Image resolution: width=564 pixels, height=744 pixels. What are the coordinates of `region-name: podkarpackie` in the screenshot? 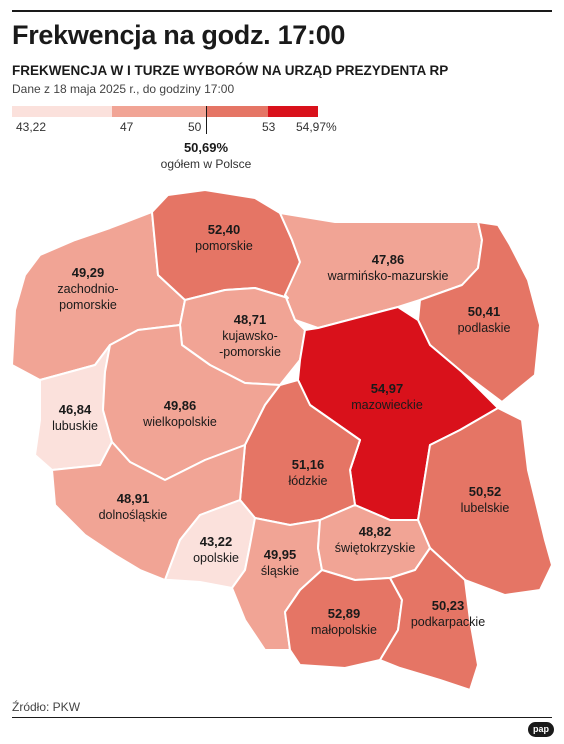 It's located at (448, 622).